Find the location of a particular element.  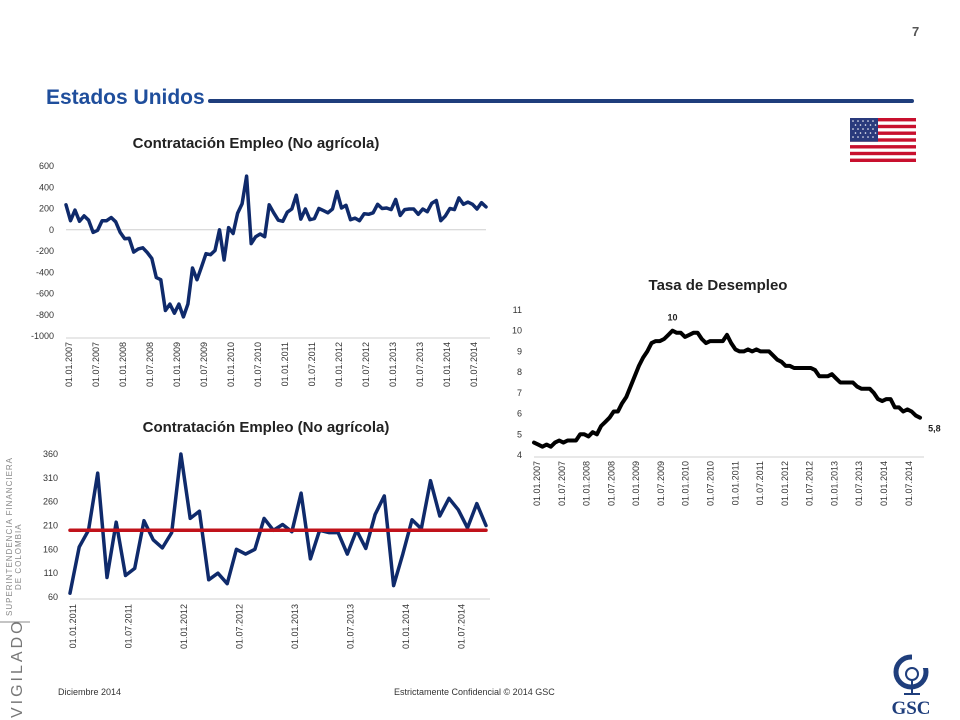

footer-confidential: Estrictamente Confidencial © 2014 GSC is located at coordinates (474, 692).